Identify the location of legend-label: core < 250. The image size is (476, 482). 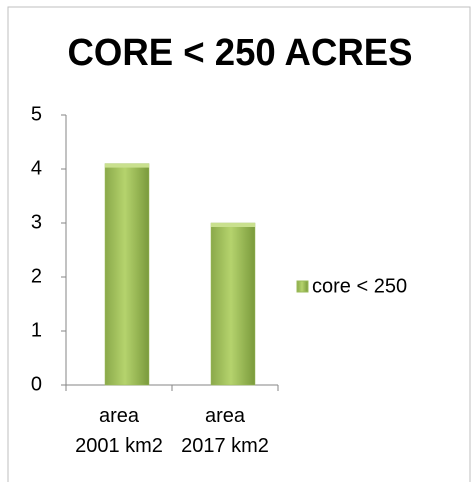
(359, 286).